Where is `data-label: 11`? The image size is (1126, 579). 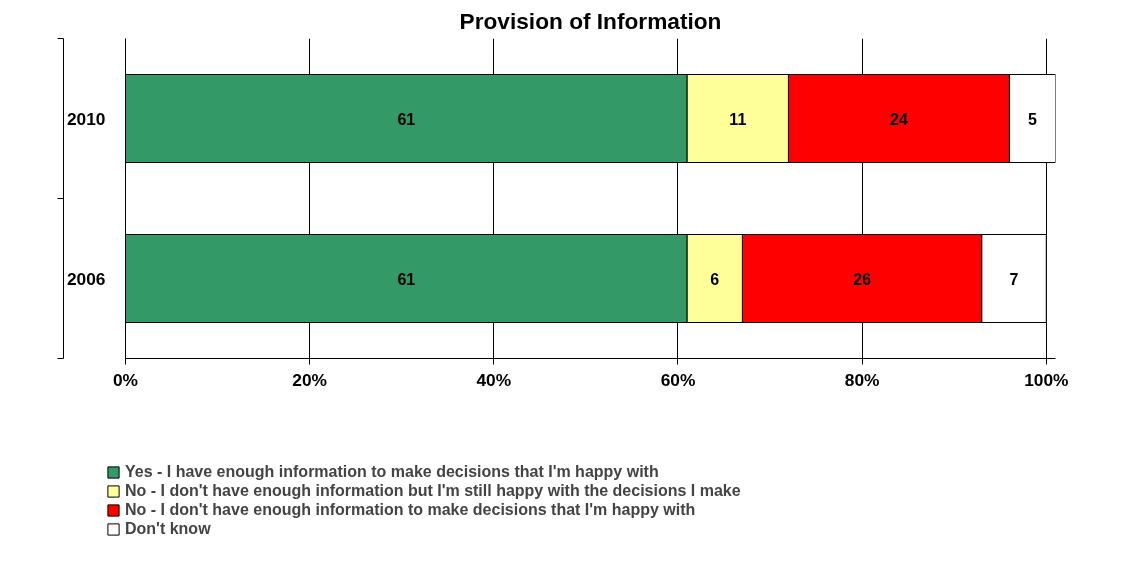 data-label: 11 is located at coordinates (738, 119).